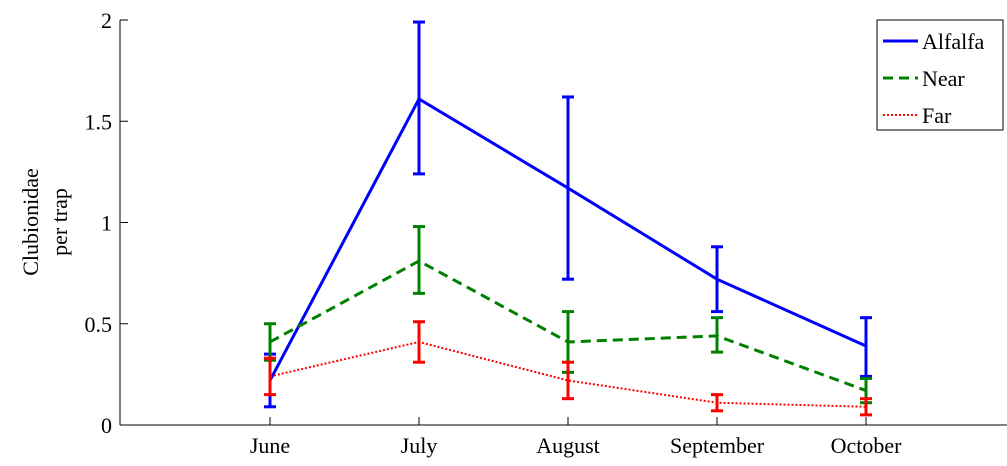 The image size is (1007, 466). I want to click on y-axis-title: Clubionidae per trap, so click(45, 222).